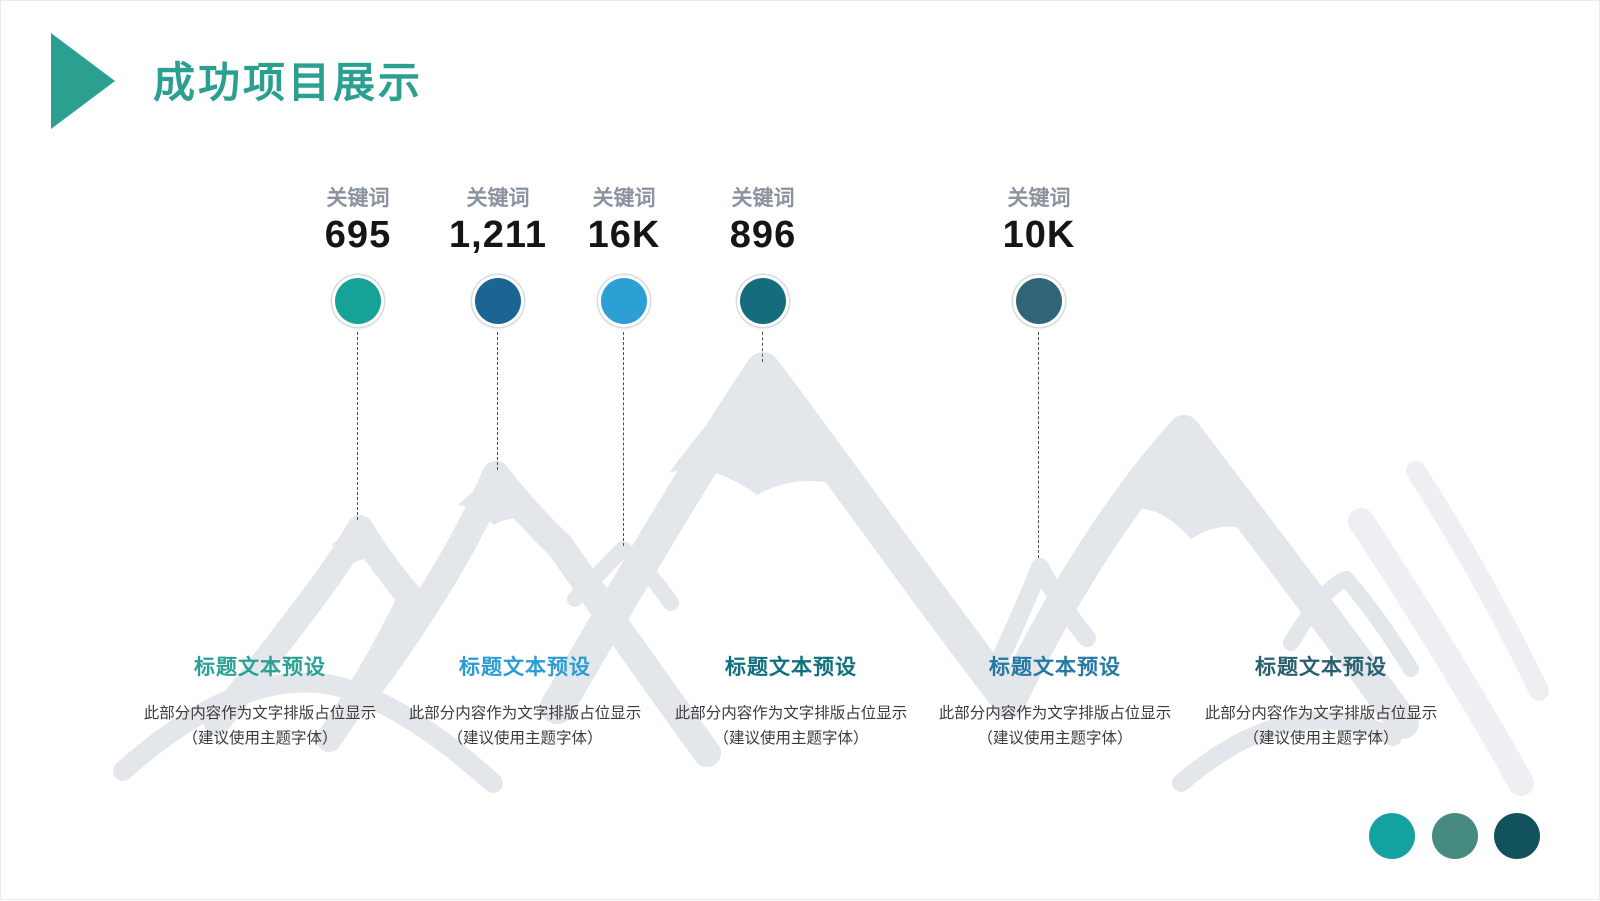 The image size is (1600, 901). I want to click on stat-value: 695, so click(358, 235).